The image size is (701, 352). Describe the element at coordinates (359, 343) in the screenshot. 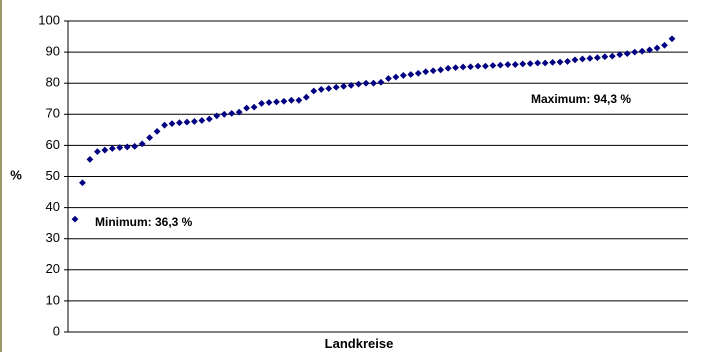

I see `x-axis-title: Landkreise` at that location.